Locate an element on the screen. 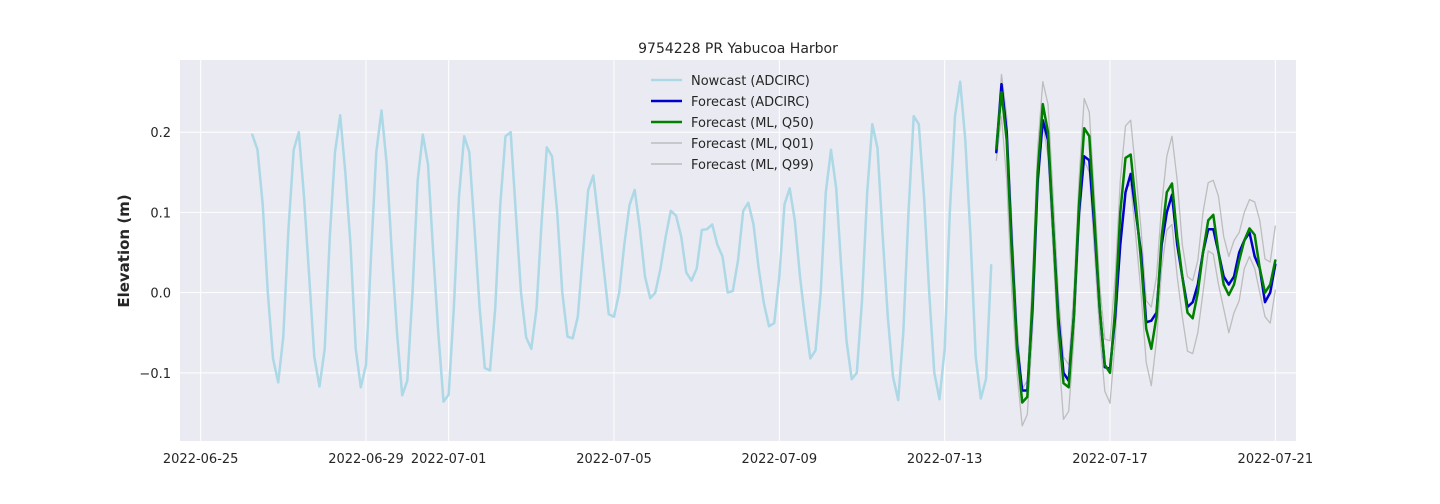 The height and width of the screenshot is (504, 1440). legend-label-forecast-ml-q01: Forecast (ML, Q01) is located at coordinates (752, 144).